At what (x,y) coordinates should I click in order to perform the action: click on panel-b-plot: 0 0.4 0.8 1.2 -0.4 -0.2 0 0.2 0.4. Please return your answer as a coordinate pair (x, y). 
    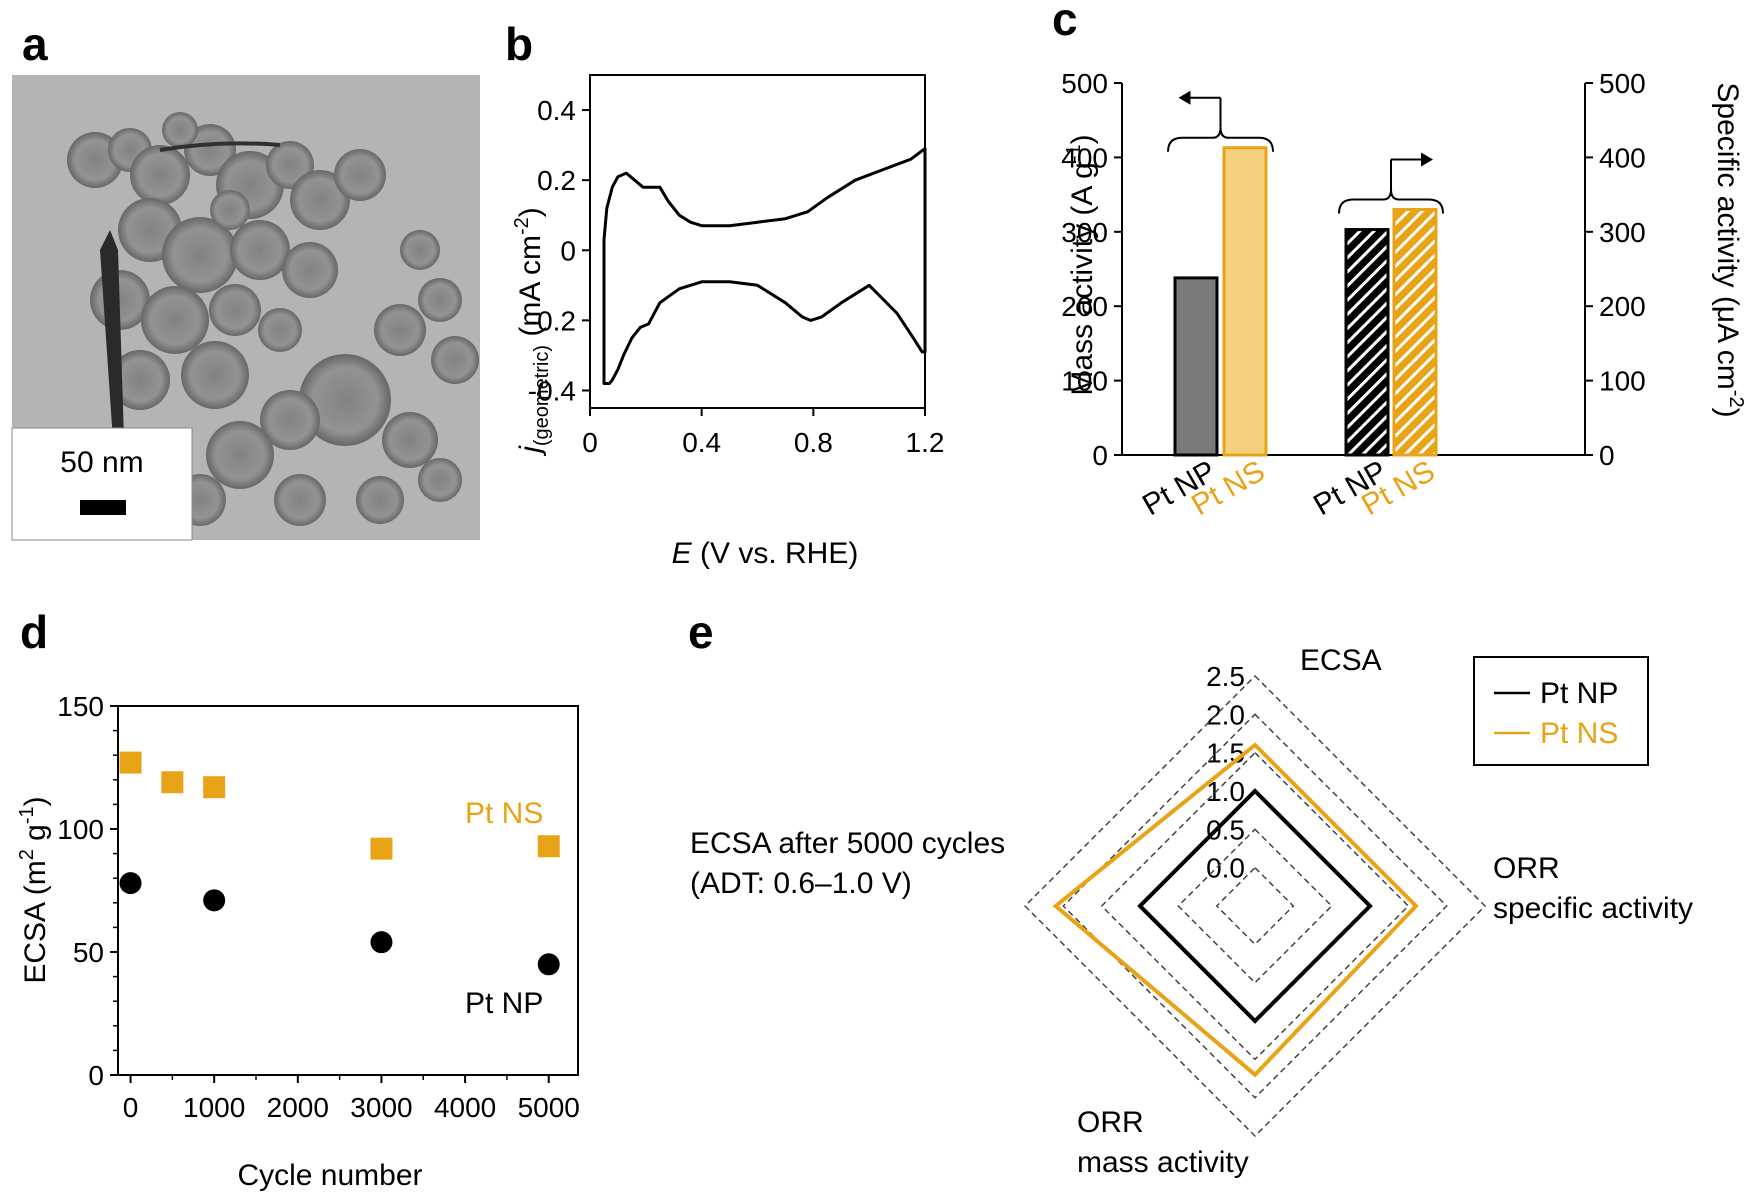
    Looking at the image, I should click on (736, 266).